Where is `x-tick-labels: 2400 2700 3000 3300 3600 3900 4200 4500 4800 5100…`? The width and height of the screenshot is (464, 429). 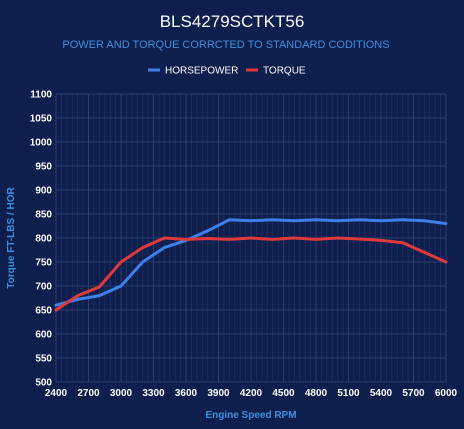
x-tick-labels: 2400 2700 3000 3300 3600 3900 4200 4500 4800 5100… is located at coordinates (251, 393).